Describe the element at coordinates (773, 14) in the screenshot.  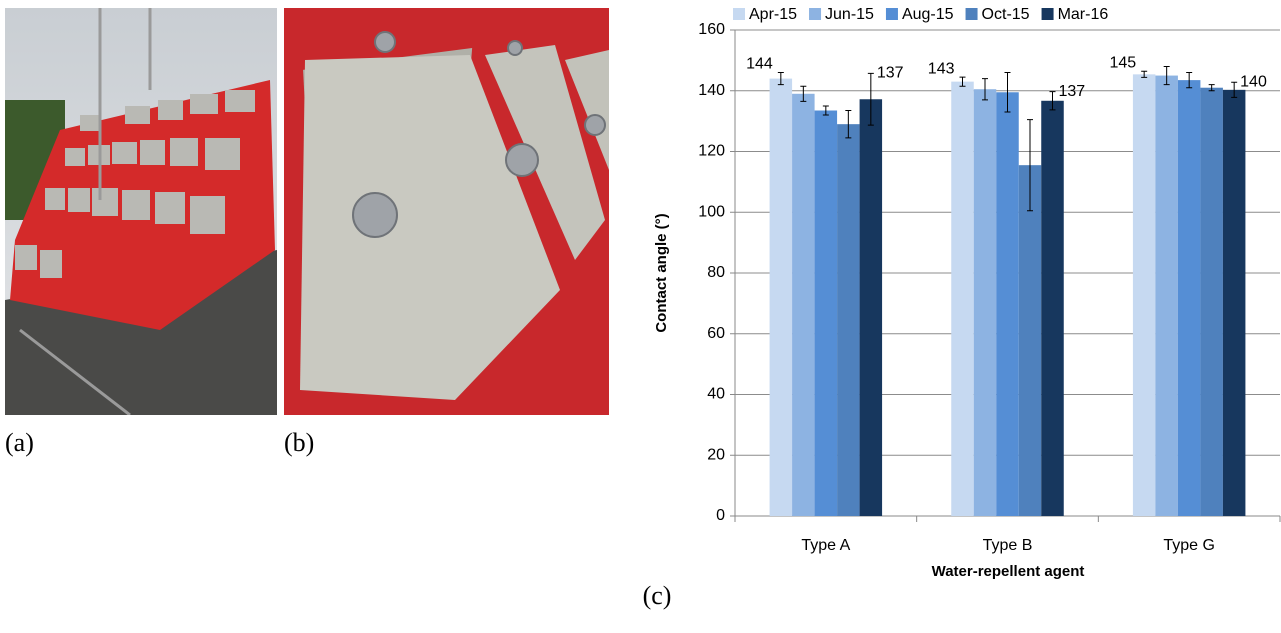
I see `legend-label: Apr-15` at that location.